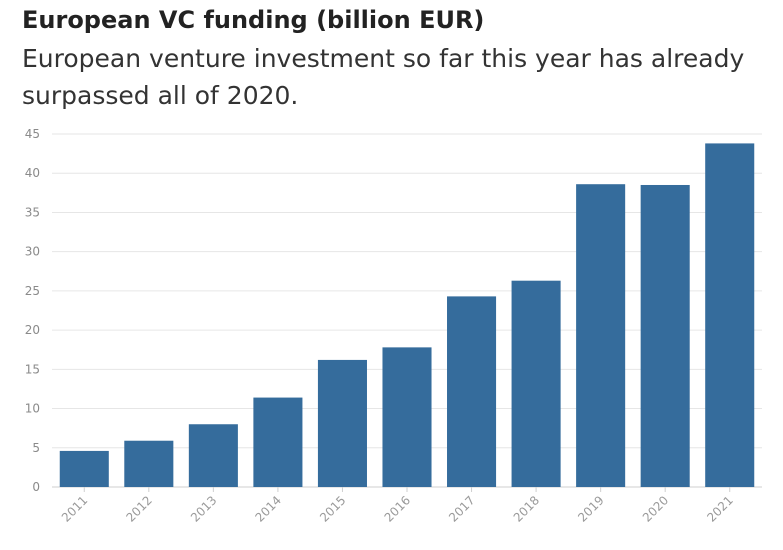  I want to click on x-tick-label: 2014, so click(268, 508).